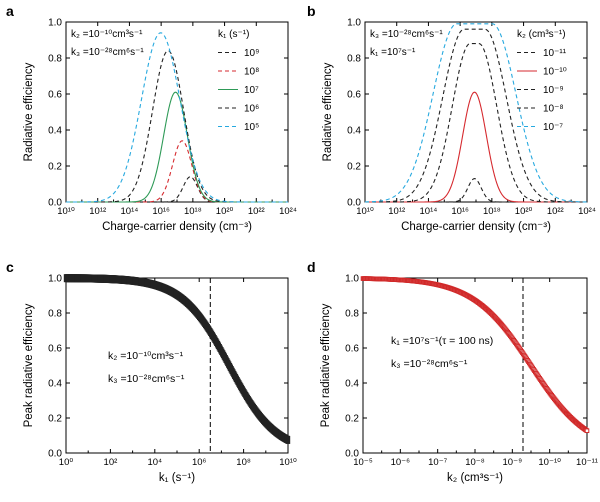  What do you see at coordinates (243, 462) in the screenshot?
I see `x-tick-label: 10⁸` at bounding box center [243, 462].